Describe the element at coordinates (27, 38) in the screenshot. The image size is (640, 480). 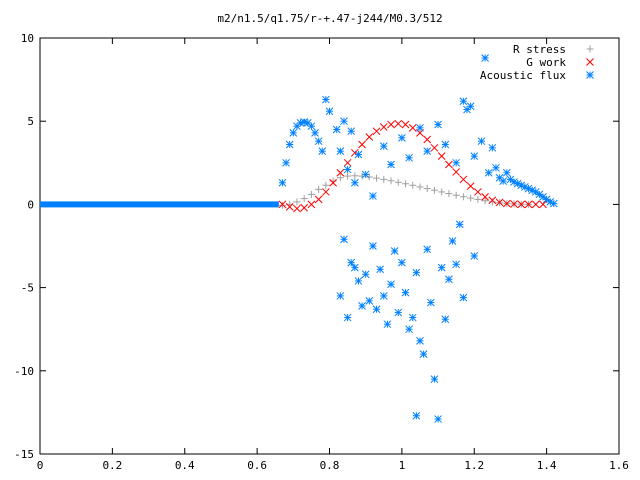
I see `y-tick-label: 10` at that location.